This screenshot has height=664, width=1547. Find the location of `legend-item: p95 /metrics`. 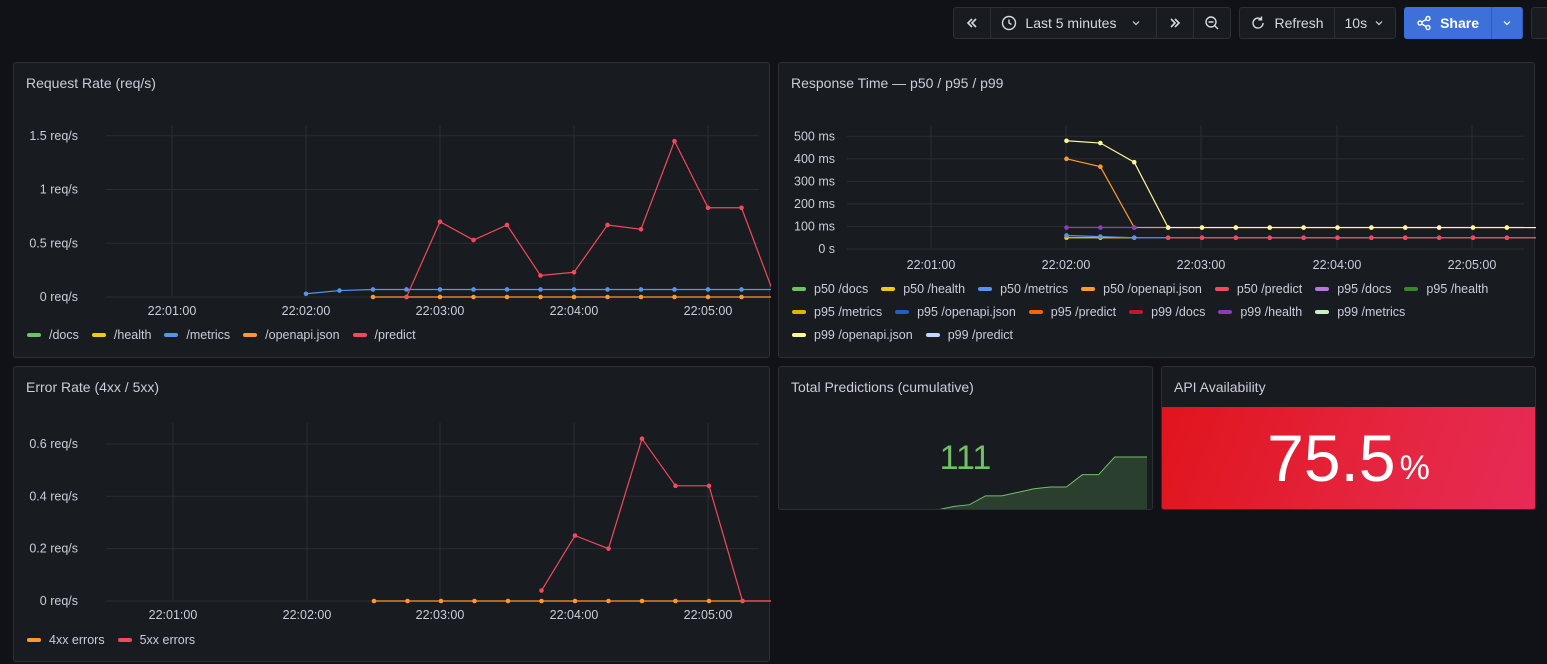

legend-item: p95 /metrics is located at coordinates (837, 311).